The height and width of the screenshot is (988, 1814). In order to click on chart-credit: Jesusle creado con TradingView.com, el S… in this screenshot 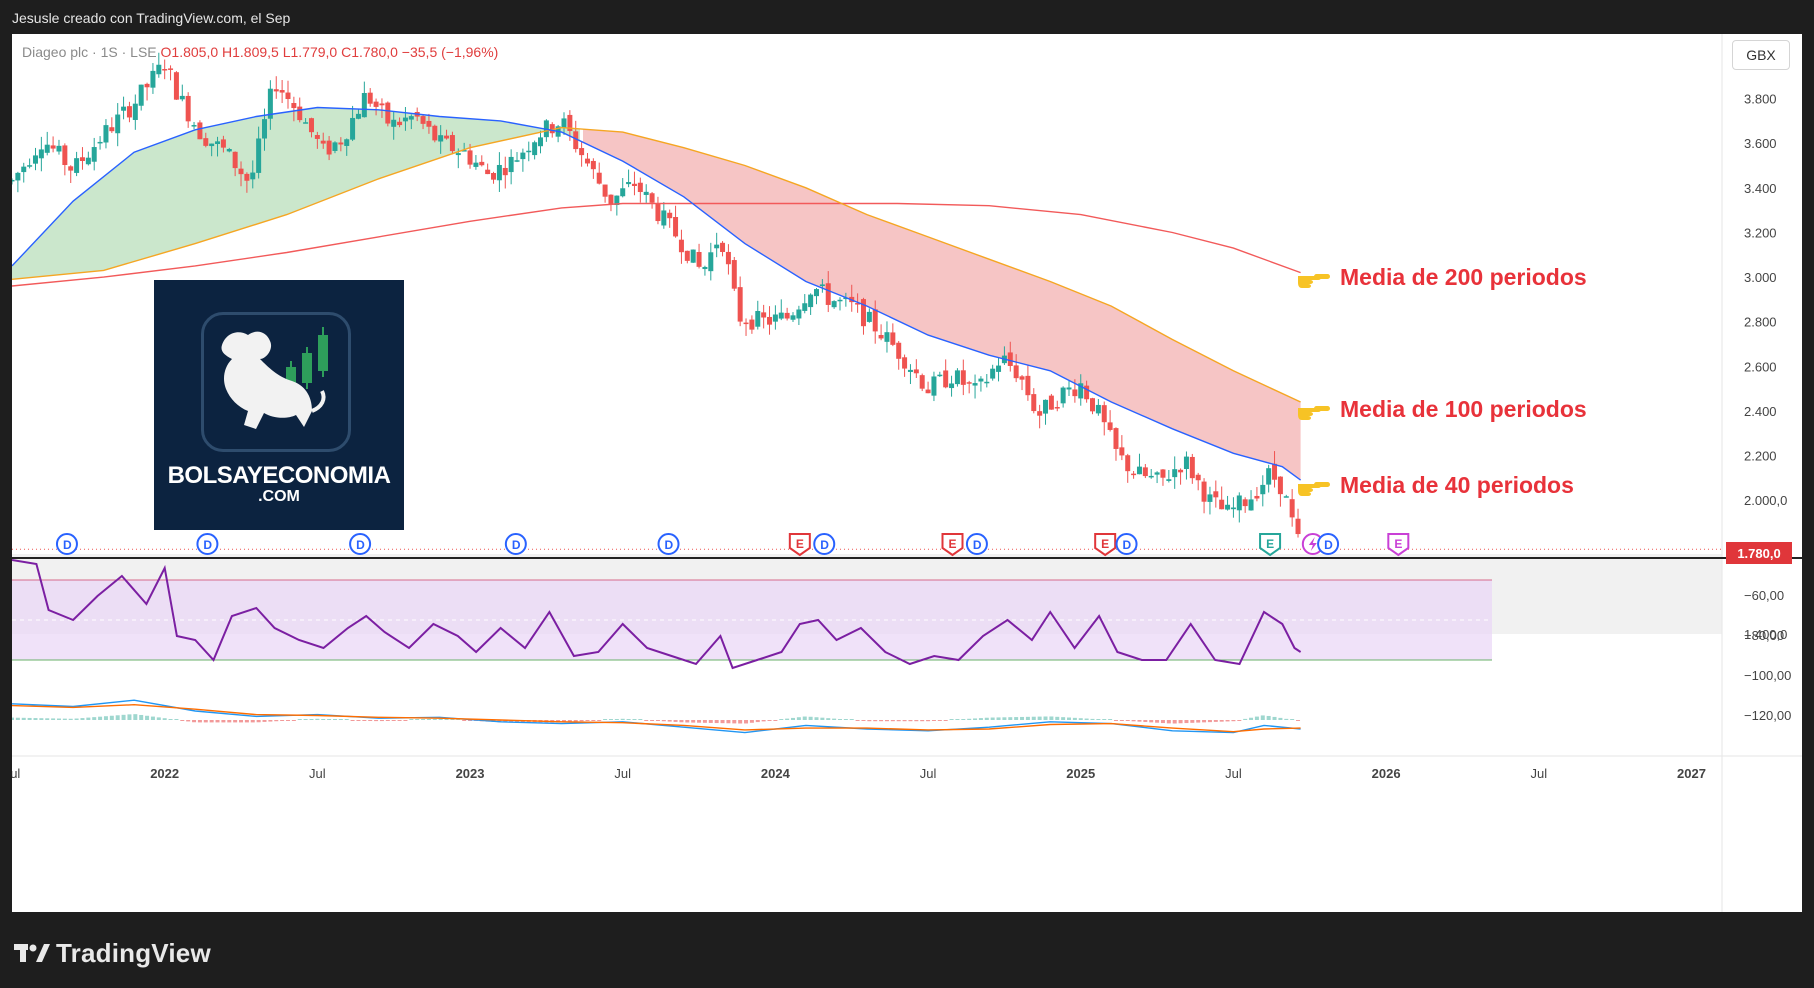, I will do `click(151, 18)`.